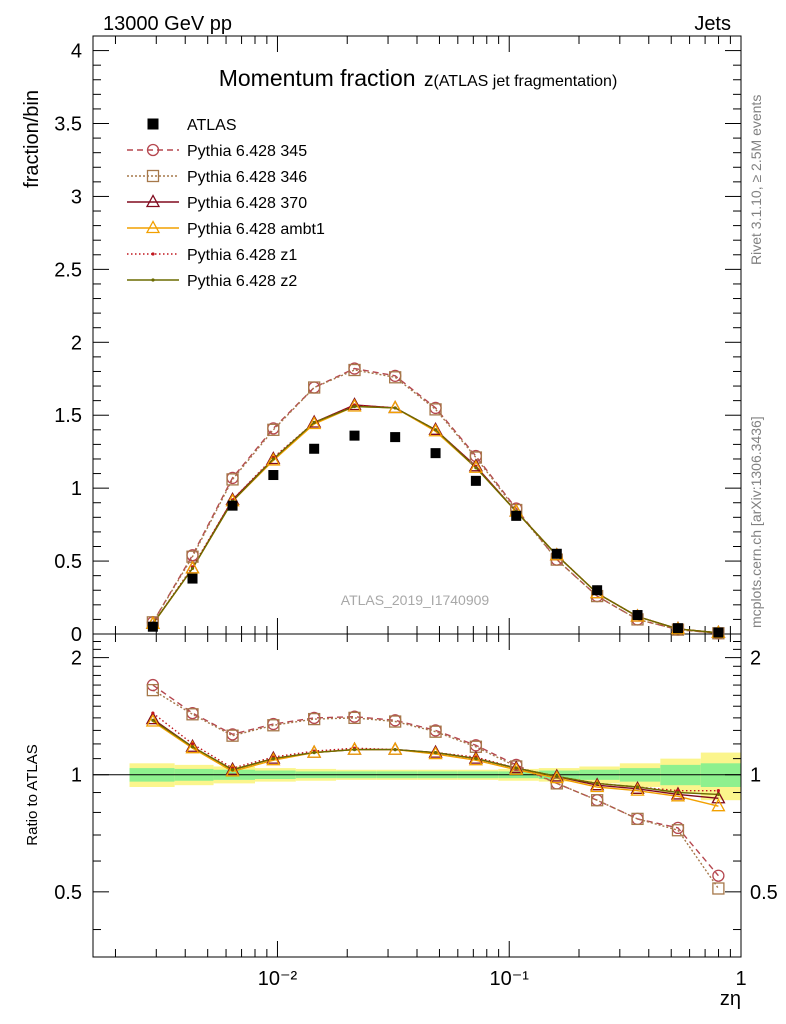 Image resolution: width=786 pixels, height=1024 pixels. What do you see at coordinates (317, 78) in the screenshot?
I see `title-text: Momentum fraction` at bounding box center [317, 78].